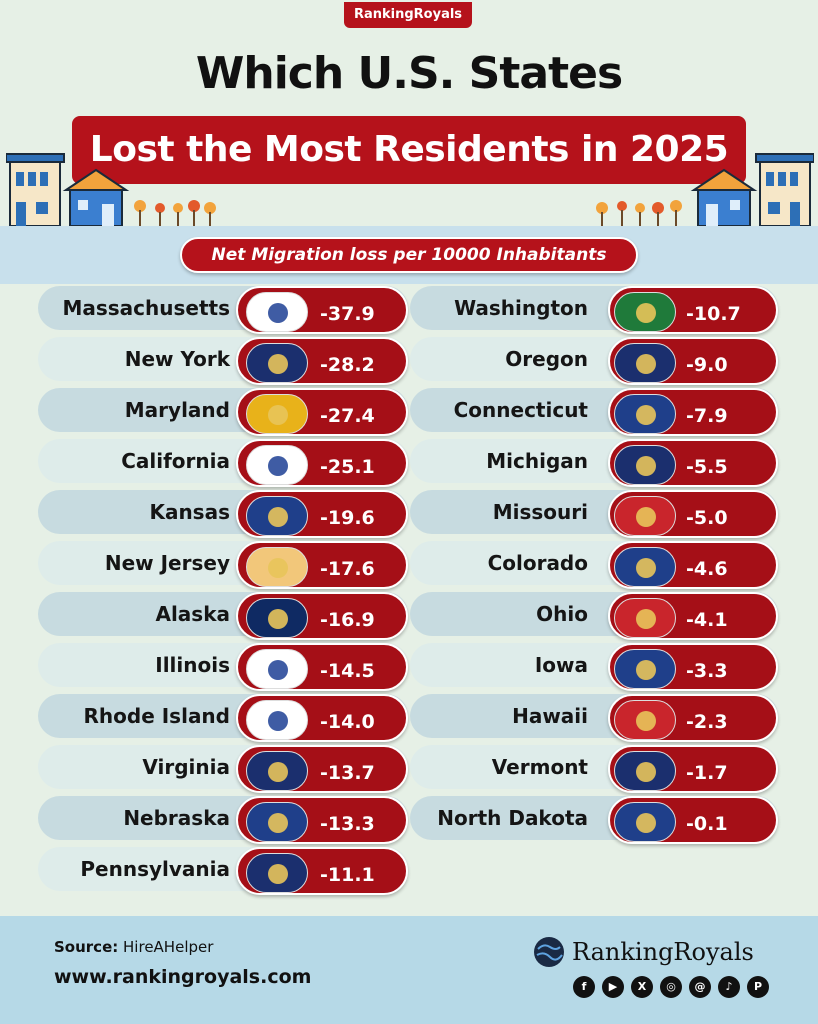 Image resolution: width=818 pixels, height=1024 pixels. I want to click on right-houses-illustration, so click(705, 190).